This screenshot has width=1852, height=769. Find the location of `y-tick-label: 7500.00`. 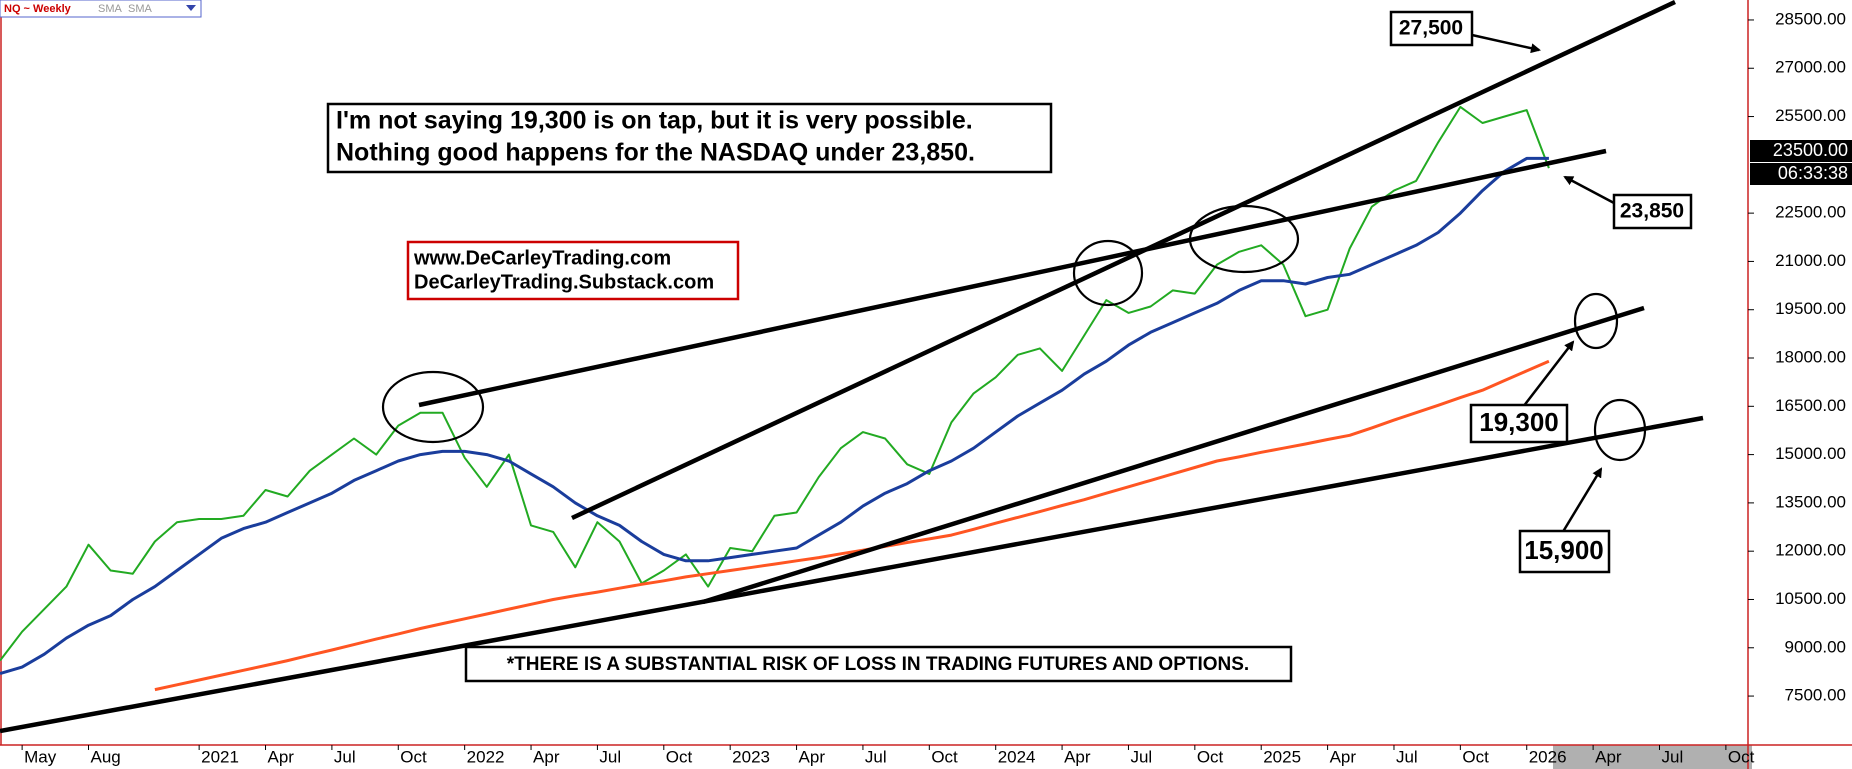

y-tick-label: 7500.00 is located at coordinates (1815, 695).